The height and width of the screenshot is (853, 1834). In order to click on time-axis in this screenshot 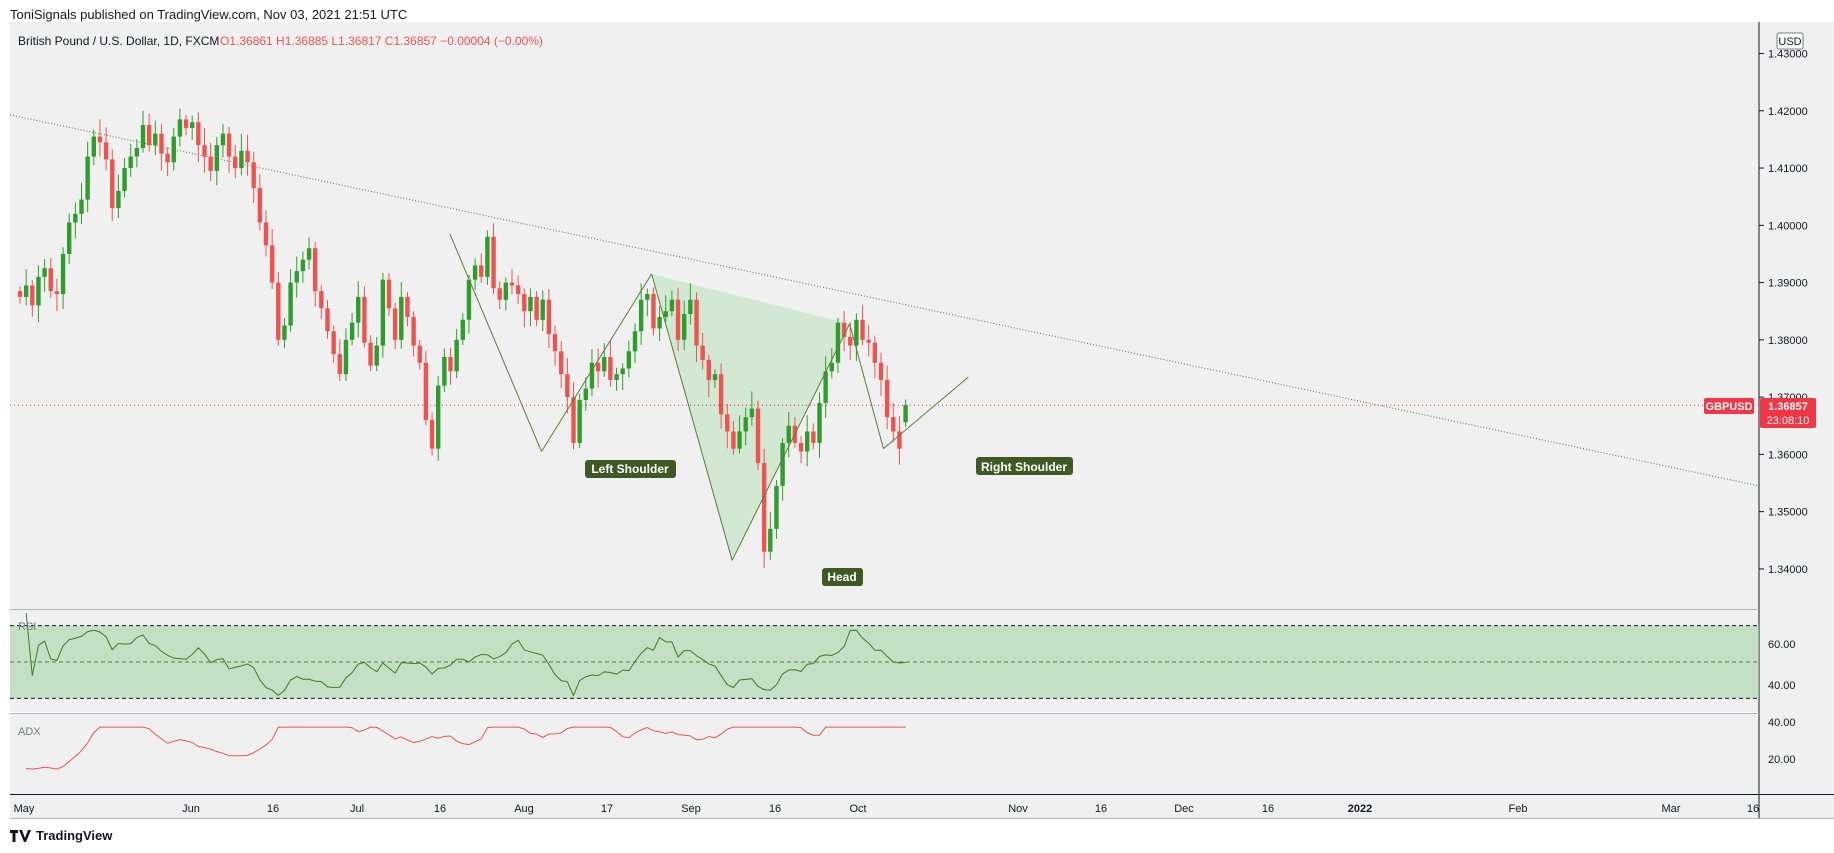, I will do `click(884, 806)`.